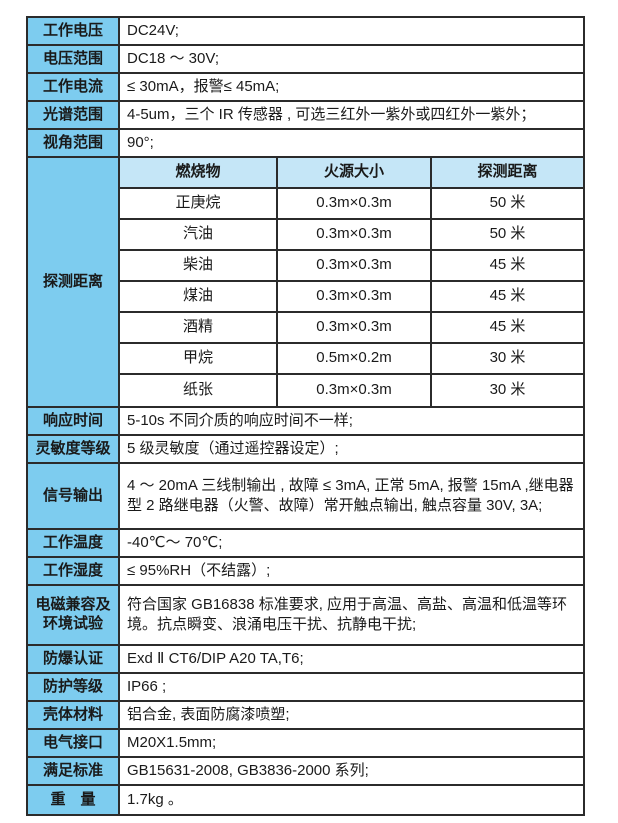  Describe the element at coordinates (199, 266) in the screenshot. I see `detection-cell: 柴油` at that location.